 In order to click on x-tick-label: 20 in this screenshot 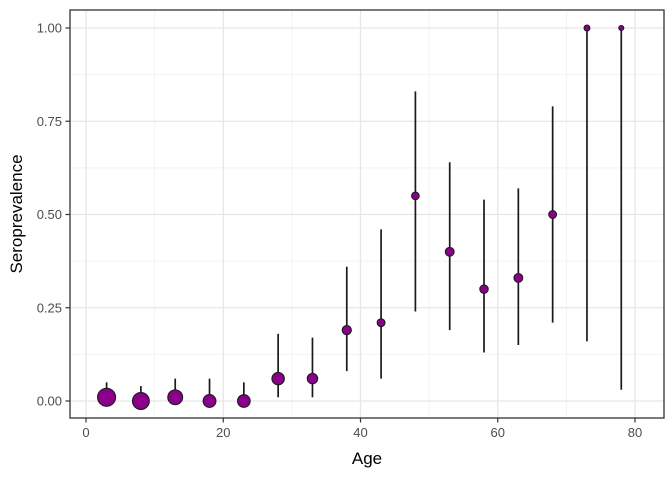, I will do `click(223, 432)`.